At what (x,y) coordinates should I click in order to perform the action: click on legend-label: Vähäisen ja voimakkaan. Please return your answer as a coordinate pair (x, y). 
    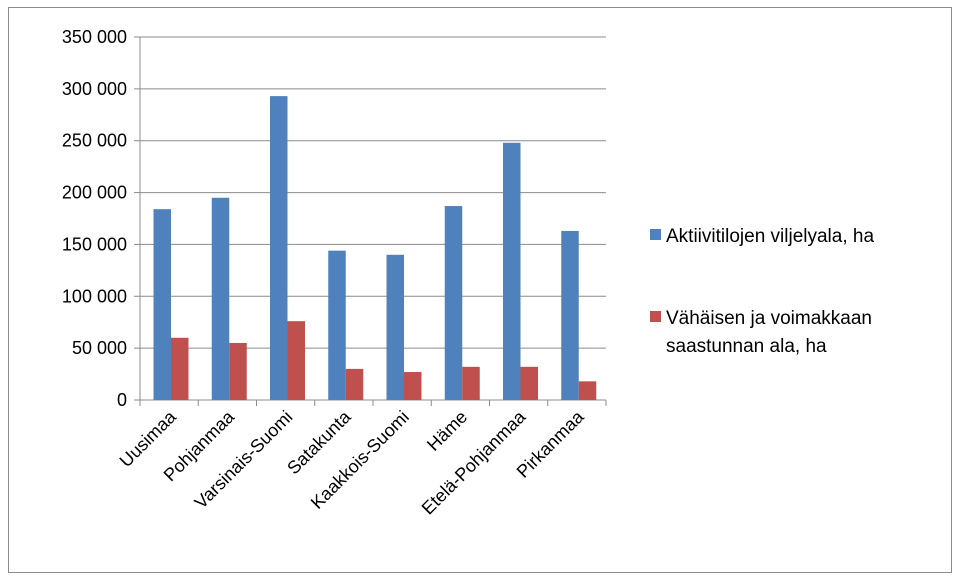
    Looking at the image, I should click on (769, 318).